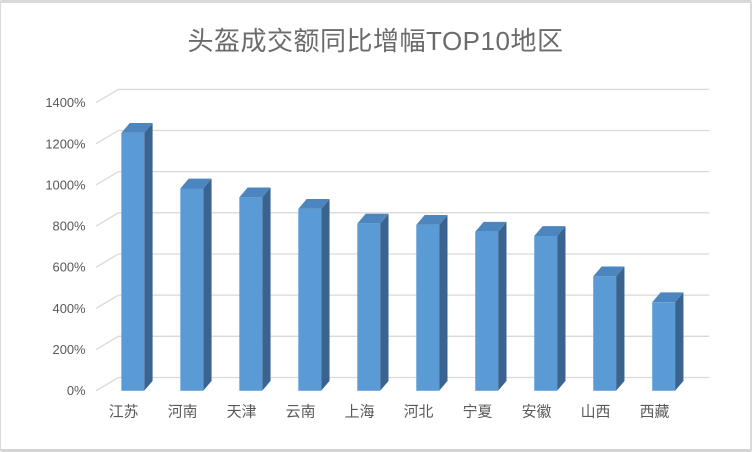 Image resolution: width=752 pixels, height=452 pixels. Describe the element at coordinates (107, 302) in the screenshot. I see `gridline-tick-400%` at that location.